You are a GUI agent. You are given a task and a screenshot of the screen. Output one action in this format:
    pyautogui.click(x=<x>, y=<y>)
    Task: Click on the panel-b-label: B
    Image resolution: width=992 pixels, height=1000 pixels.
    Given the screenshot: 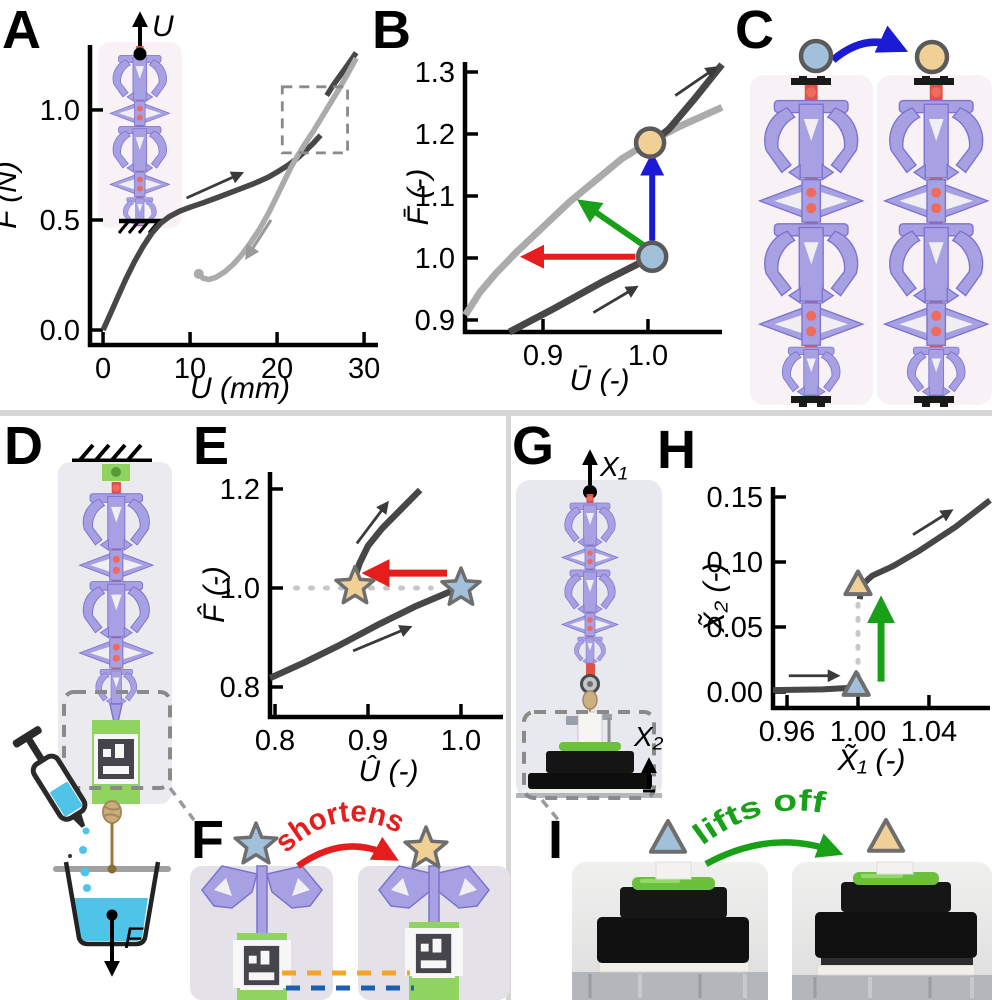 What is the action you would take?
    pyautogui.click(x=391, y=30)
    